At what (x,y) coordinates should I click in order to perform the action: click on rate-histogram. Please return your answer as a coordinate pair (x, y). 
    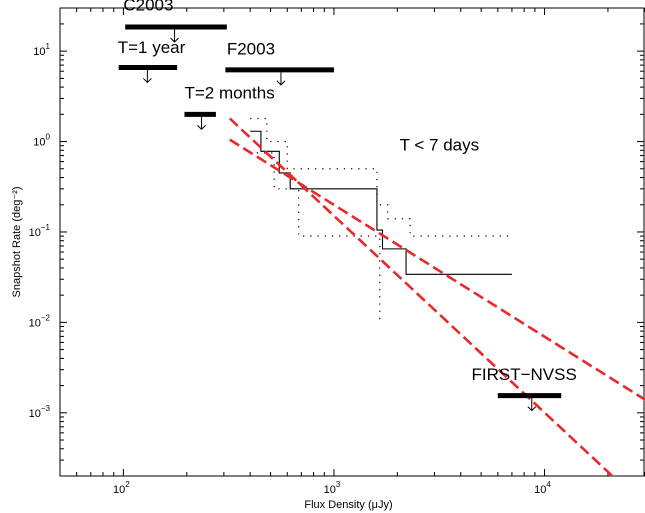
    Looking at the image, I should click on (381, 202).